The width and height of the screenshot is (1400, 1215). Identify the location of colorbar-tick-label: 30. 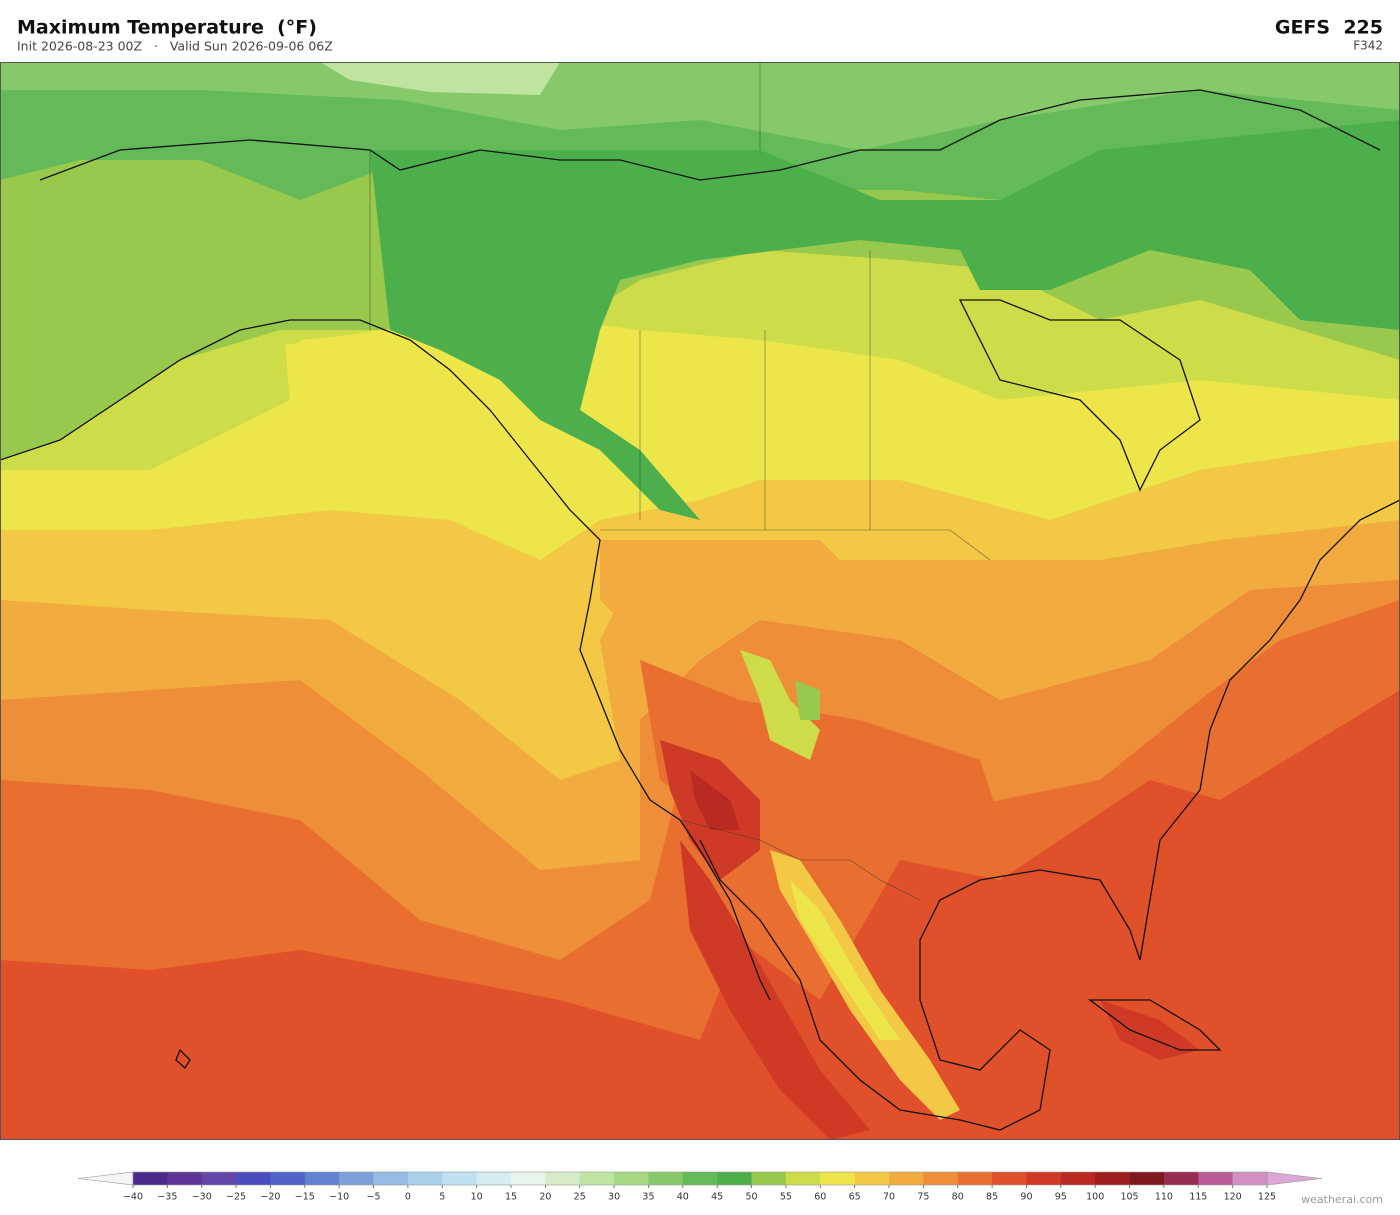
(614, 1197).